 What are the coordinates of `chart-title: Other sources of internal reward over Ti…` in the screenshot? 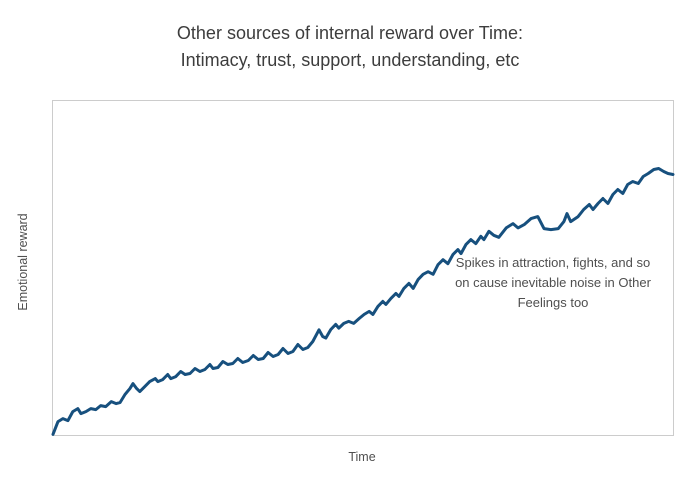 It's located at (350, 47).